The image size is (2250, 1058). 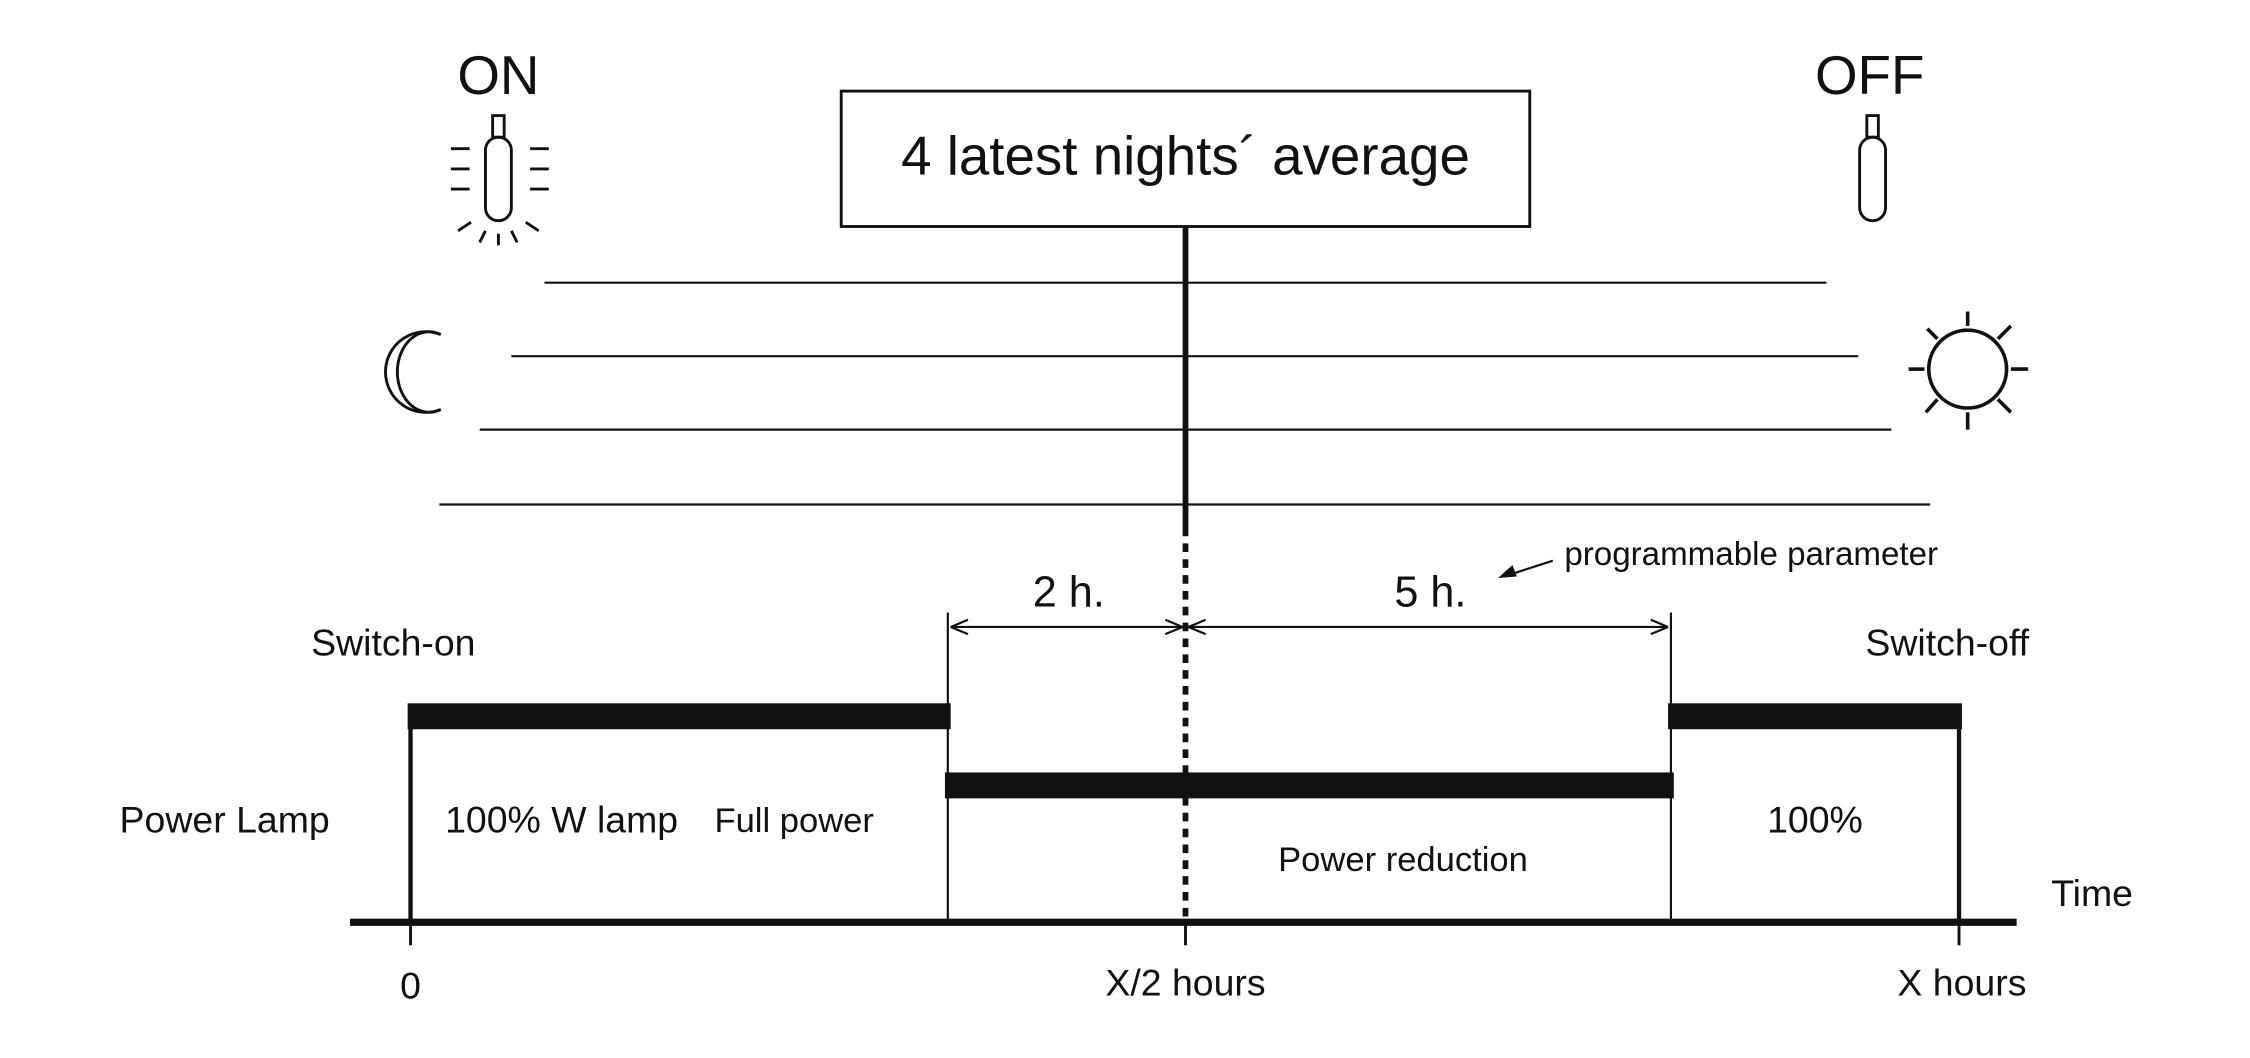 What do you see at coordinates (1815, 820) in the screenshot?
I see `end-pct-label: 100%` at bounding box center [1815, 820].